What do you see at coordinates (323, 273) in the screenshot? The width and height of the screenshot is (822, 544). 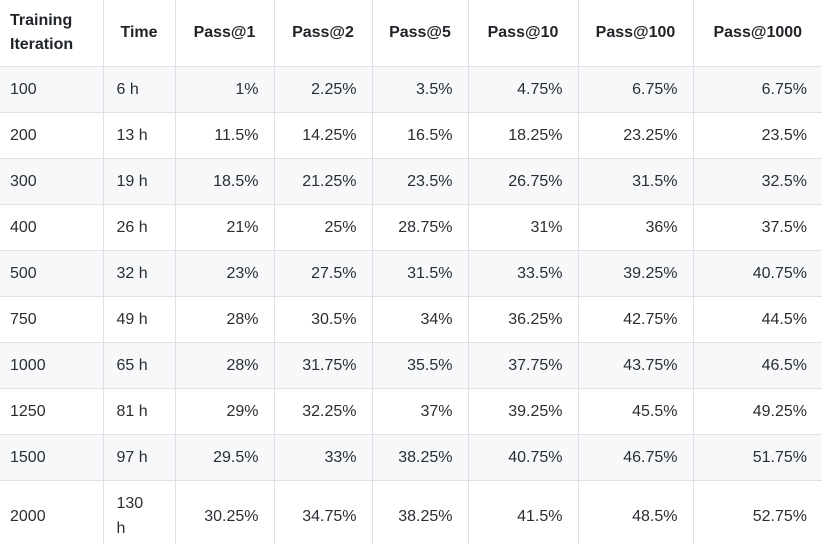 I see `cell-pass2: 27.5%` at bounding box center [323, 273].